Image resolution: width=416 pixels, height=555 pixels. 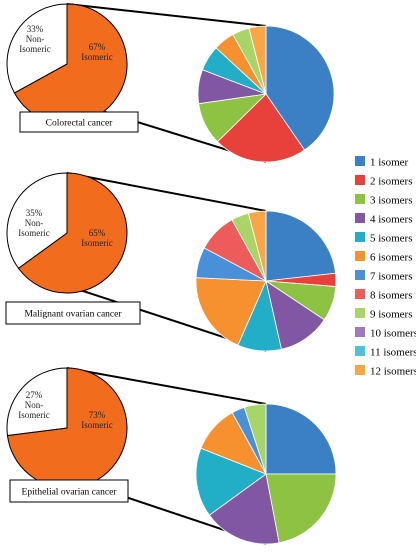 What do you see at coordinates (34, 213) in the screenshot?
I see `non-isomeric-label-line: 35%` at bounding box center [34, 213].